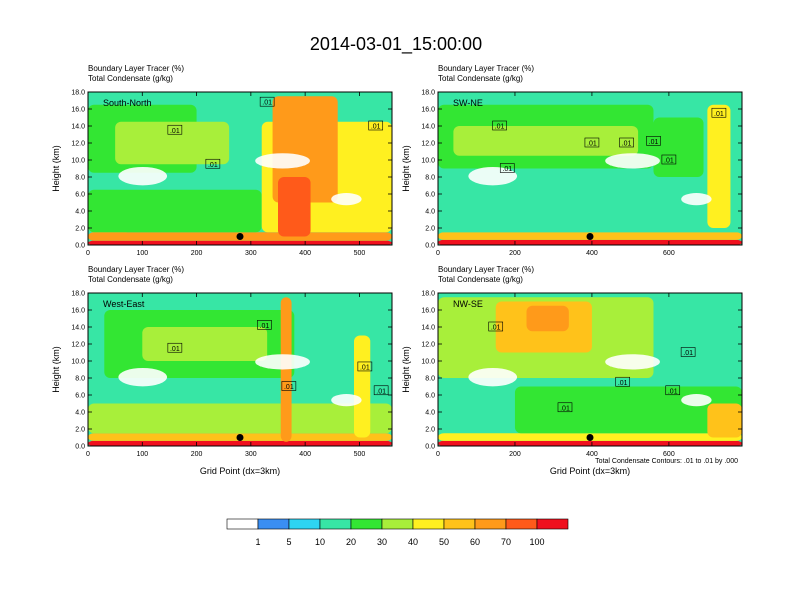 This screenshot has width=792, height=612. I want to click on x-tick-label: 0, so click(438, 253).